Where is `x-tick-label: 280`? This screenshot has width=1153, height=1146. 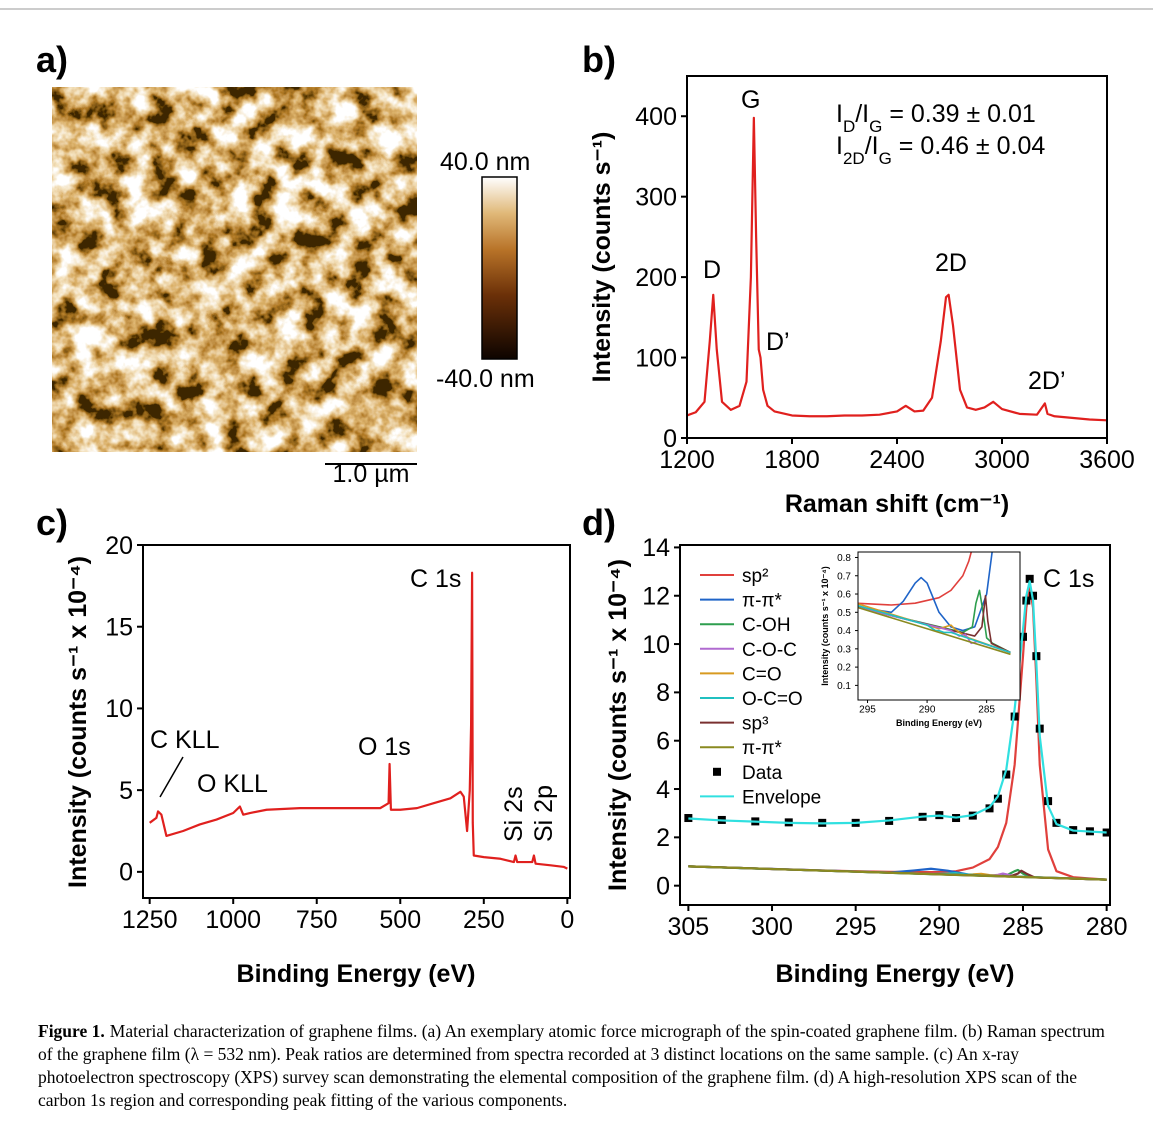
x-tick-label: 280 is located at coordinates (1107, 927).